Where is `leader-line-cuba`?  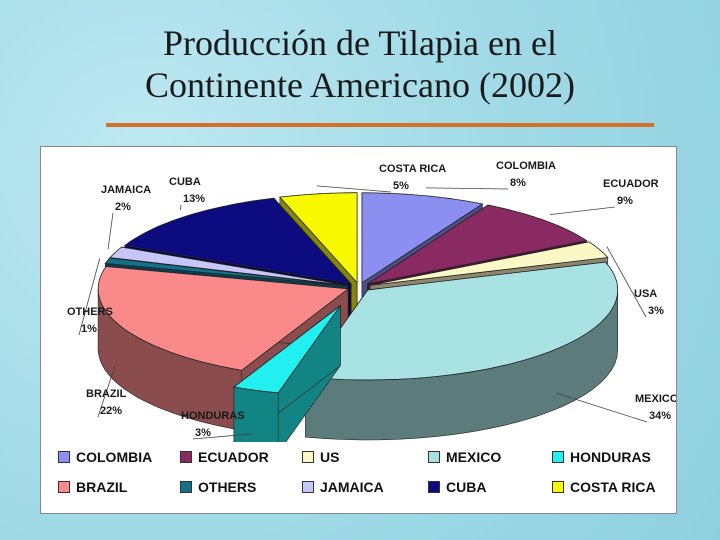
leader-line-cuba is located at coordinates (181, 207).